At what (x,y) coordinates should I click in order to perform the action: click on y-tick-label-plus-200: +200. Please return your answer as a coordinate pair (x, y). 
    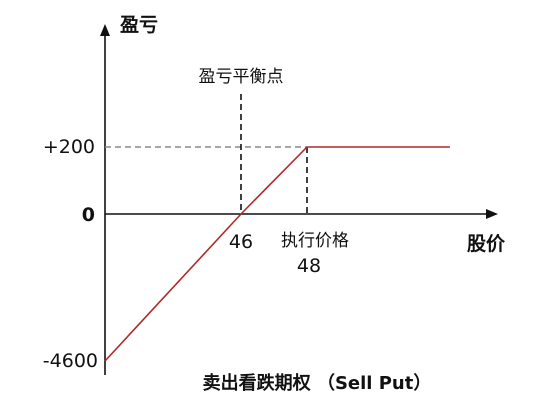
    Looking at the image, I should click on (69, 147).